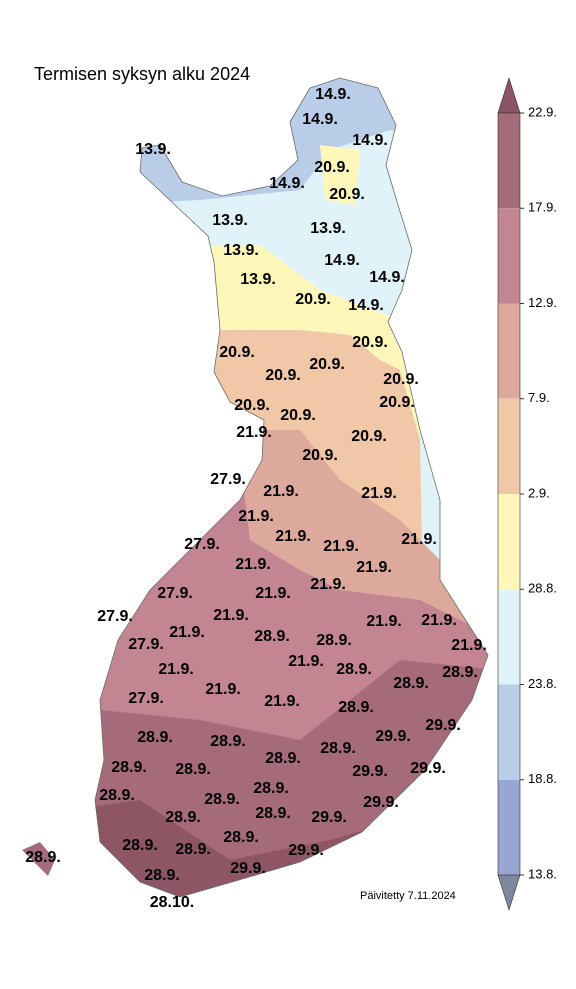 The width and height of the screenshot is (576, 989). Describe the element at coordinates (539, 492) in the screenshot. I see `colorbar-label: 2.9.` at that location.